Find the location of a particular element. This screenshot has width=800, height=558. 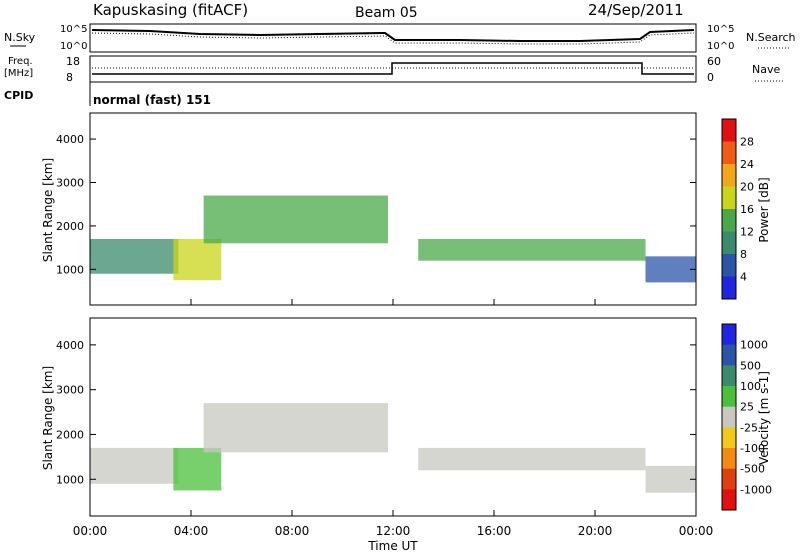

x-tick-label: 08:00 is located at coordinates (292, 531).